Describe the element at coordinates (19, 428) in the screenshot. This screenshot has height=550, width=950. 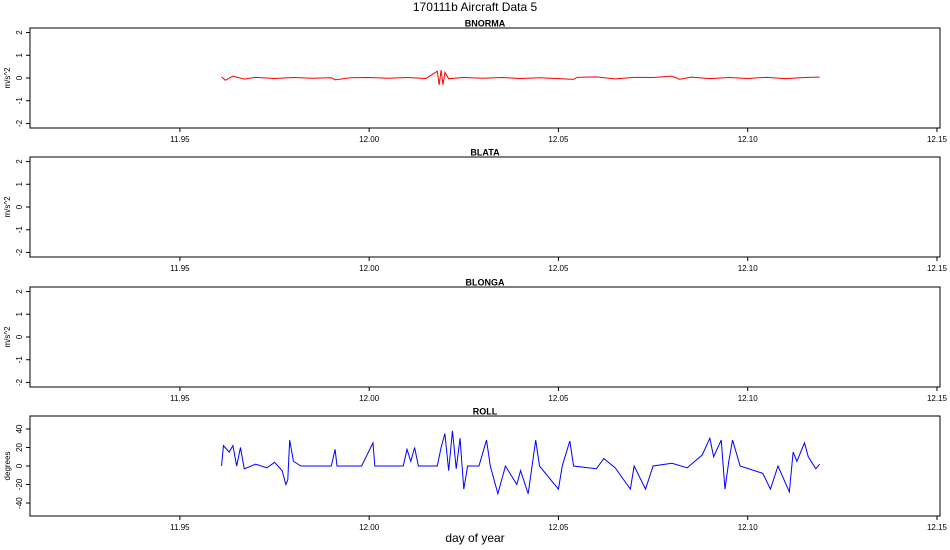
I see `y-tick-label: 40` at that location.